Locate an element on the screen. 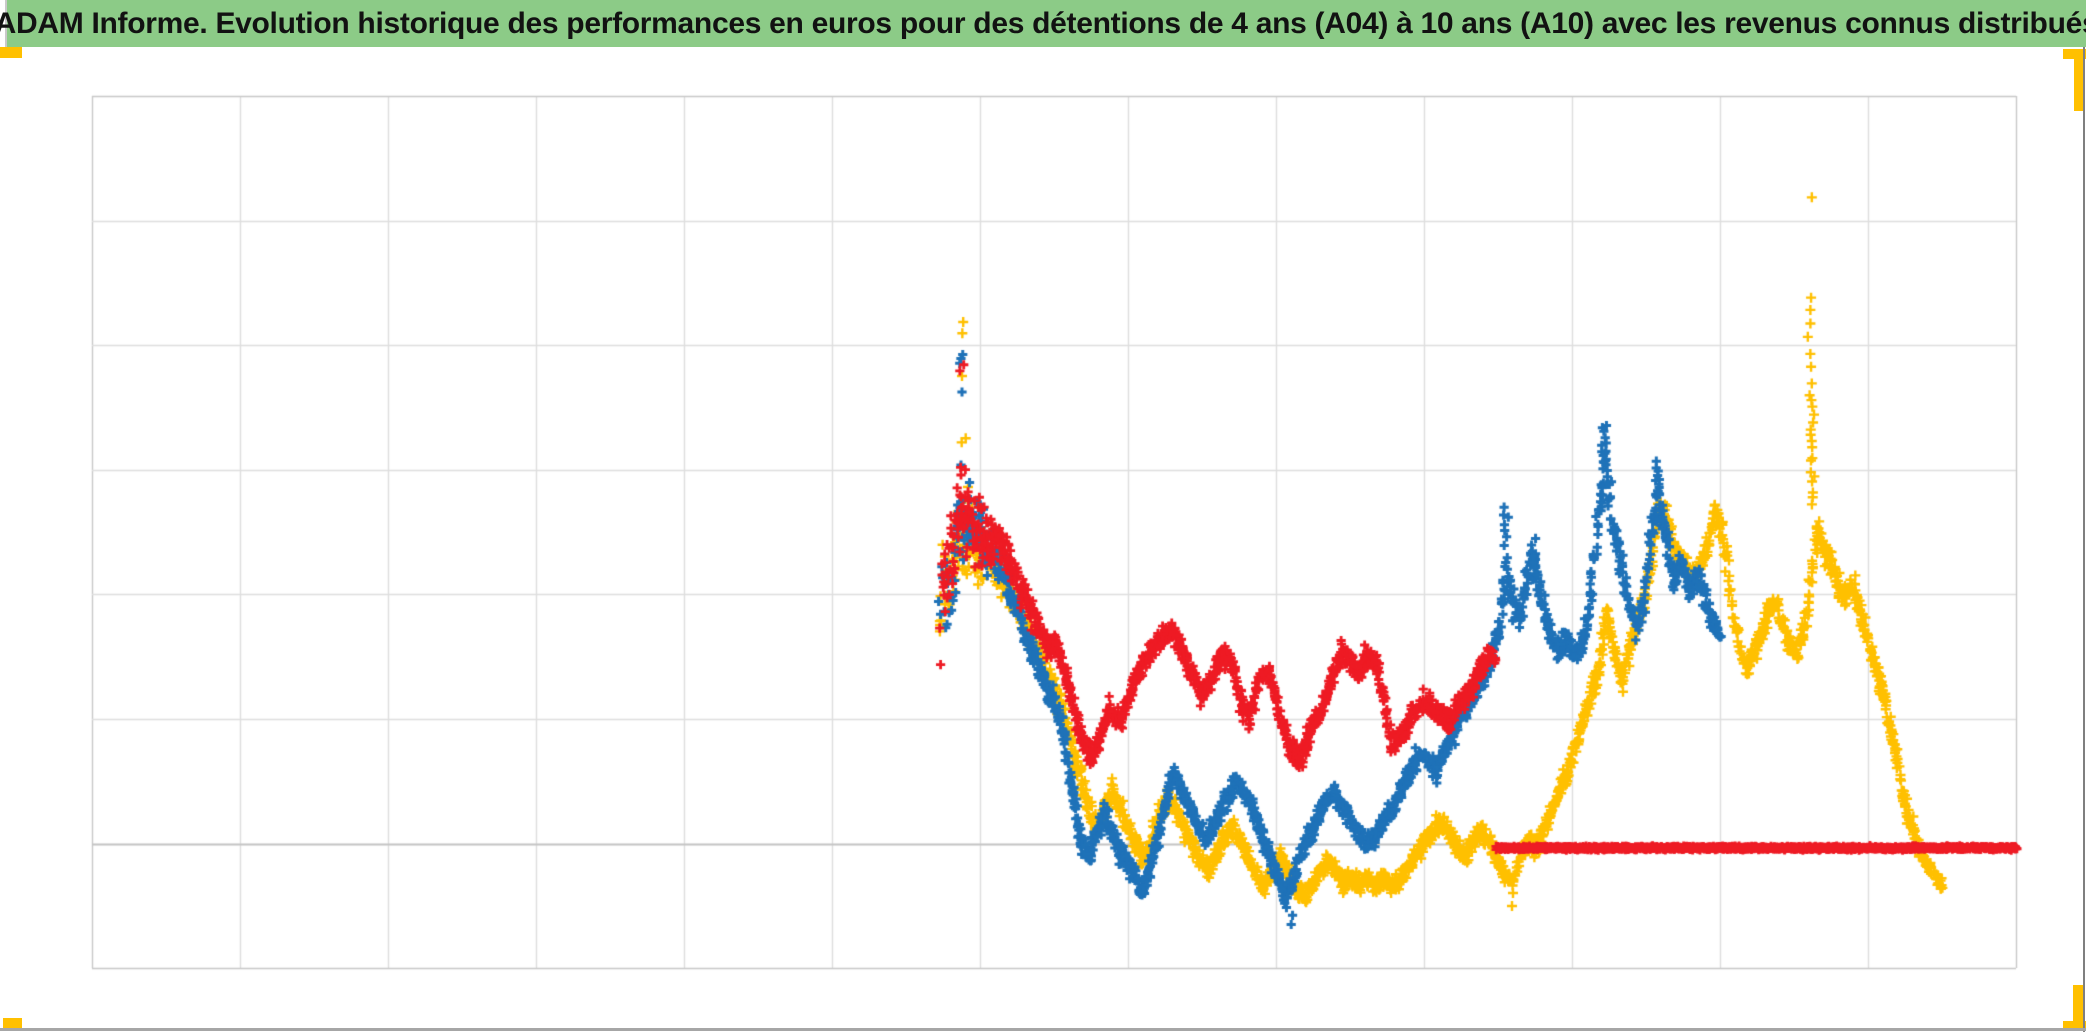  yellow-cell-accent-bottom-right-h is located at coordinates (2074, 1026).